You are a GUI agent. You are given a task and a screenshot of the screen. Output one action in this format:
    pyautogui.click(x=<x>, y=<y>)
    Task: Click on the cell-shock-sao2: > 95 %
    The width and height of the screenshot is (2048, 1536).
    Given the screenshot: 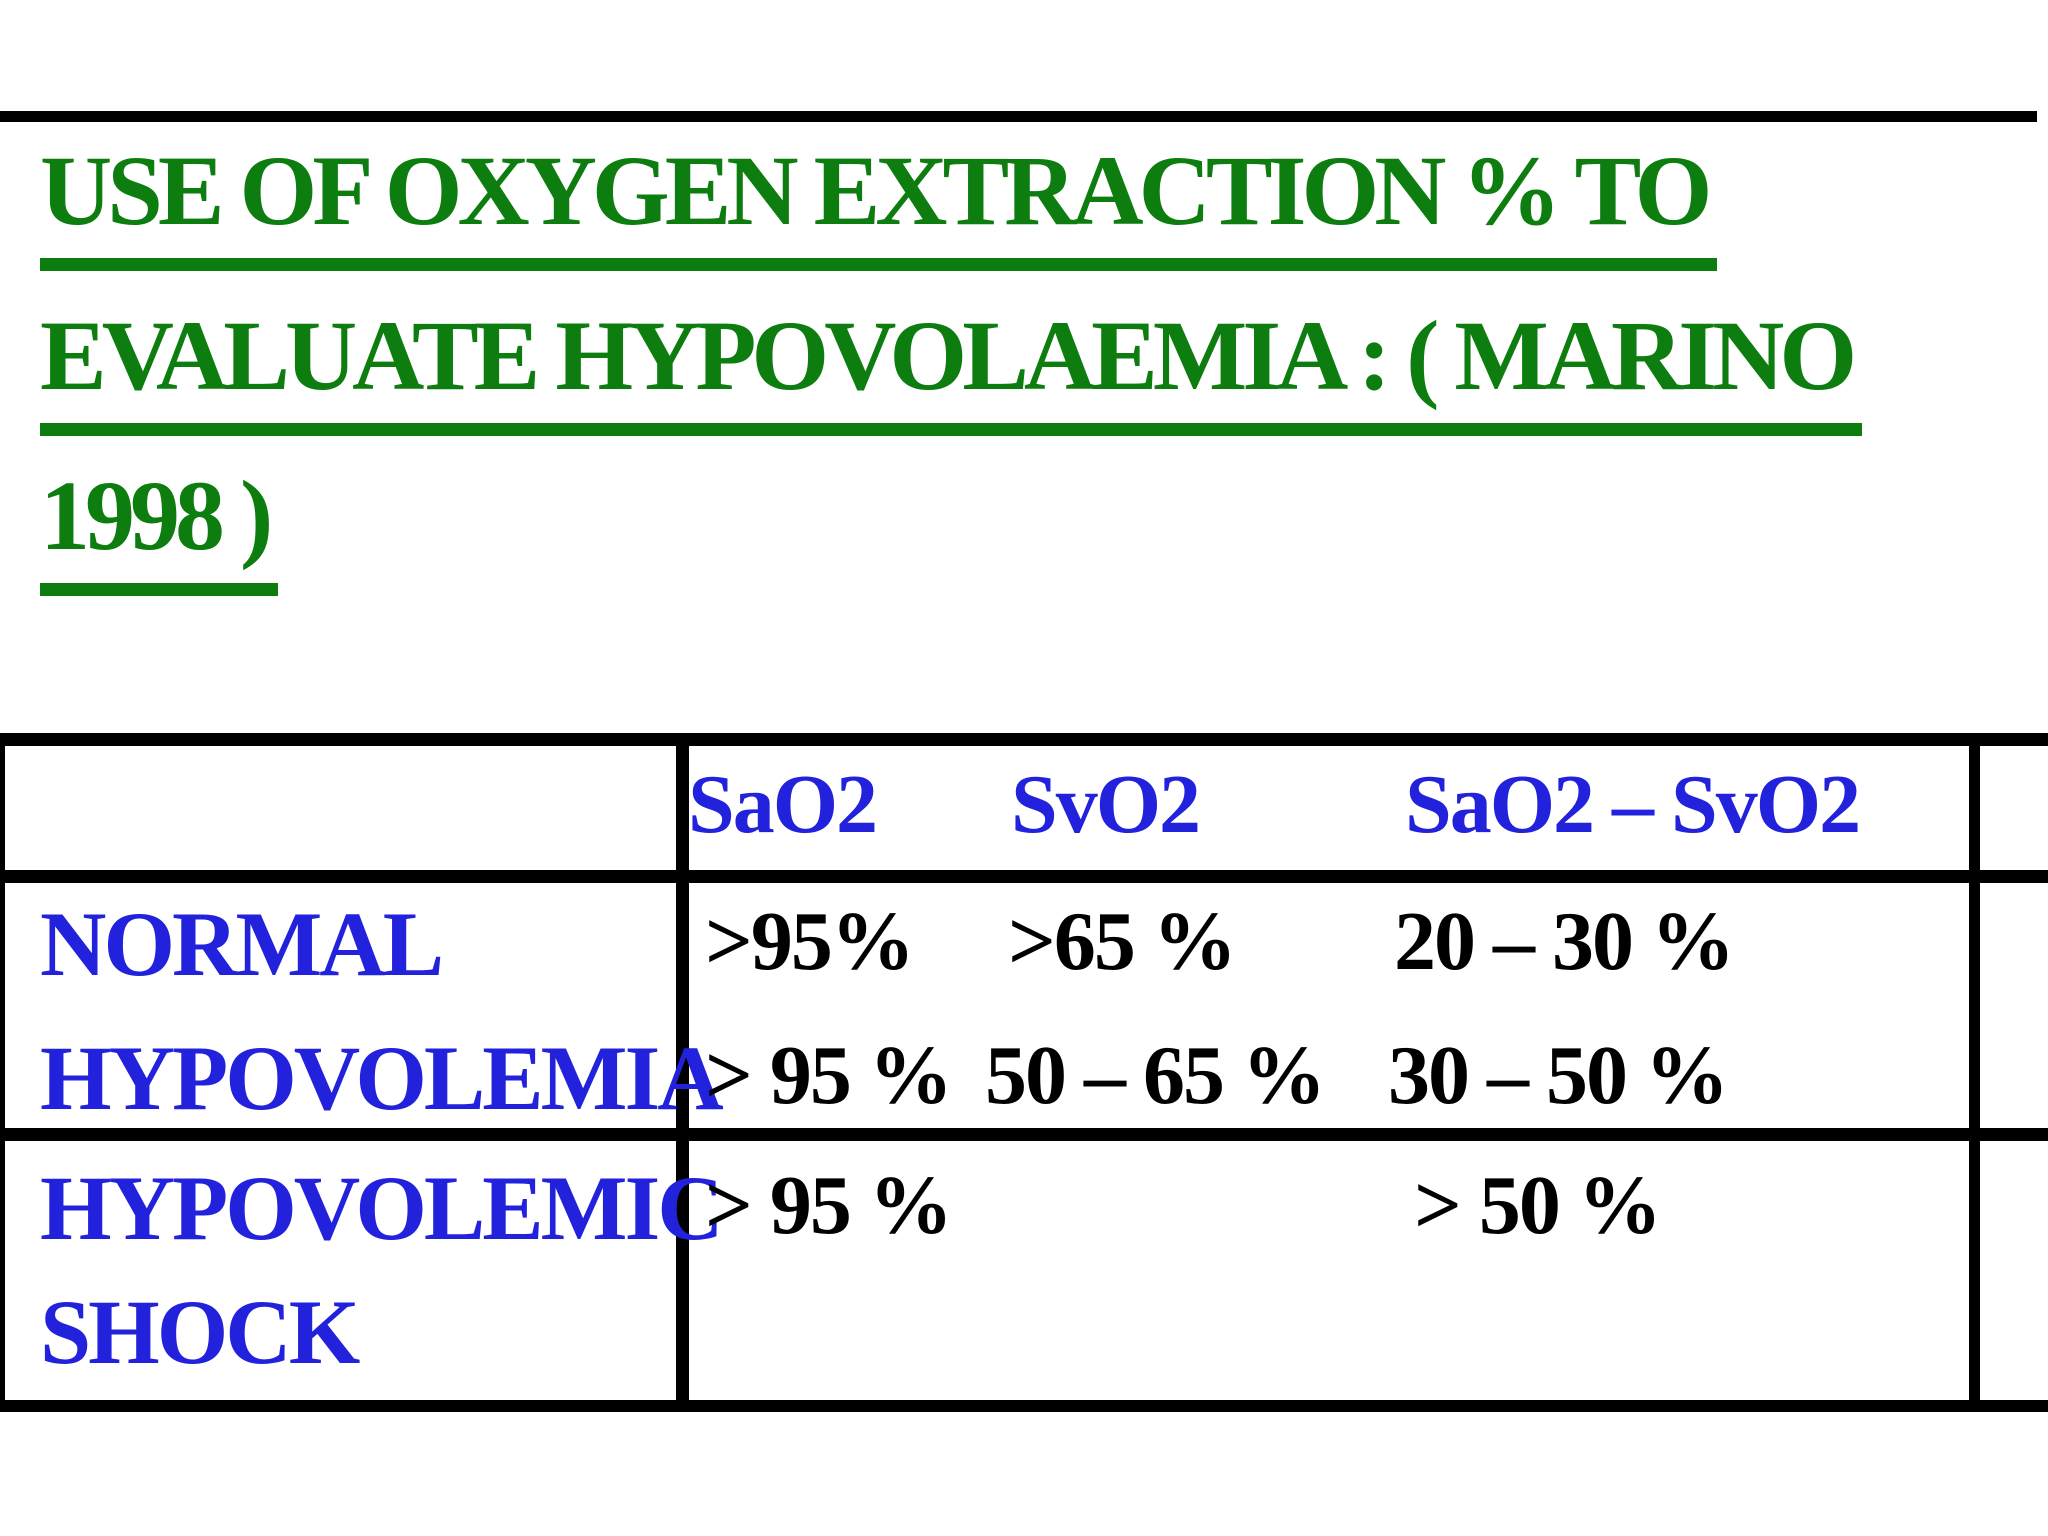 What is the action you would take?
    pyautogui.click(x=829, y=1205)
    